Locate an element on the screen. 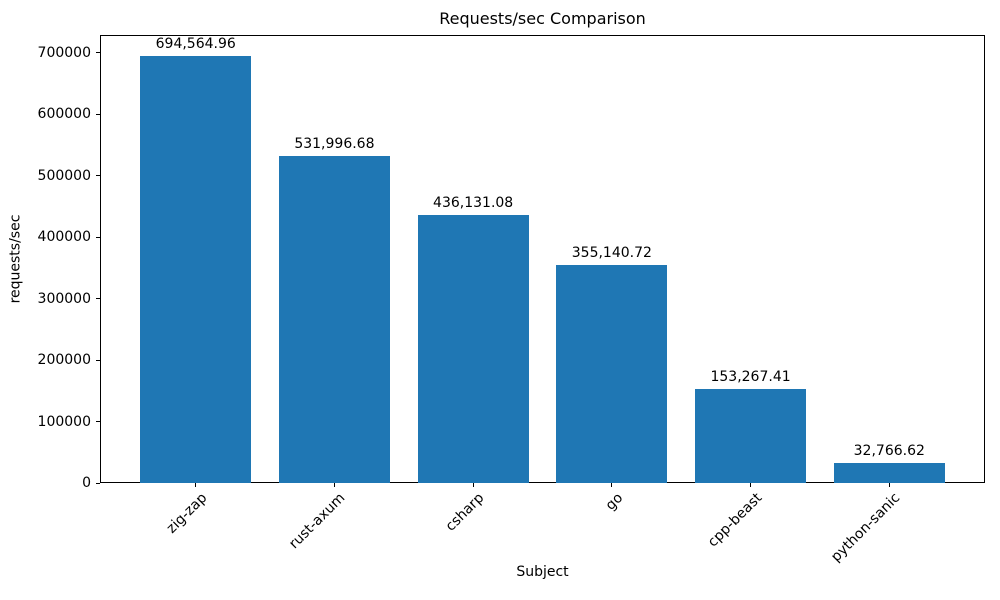 This screenshot has width=1000, height=600. x-axis-label: Subject is located at coordinates (542, 572).